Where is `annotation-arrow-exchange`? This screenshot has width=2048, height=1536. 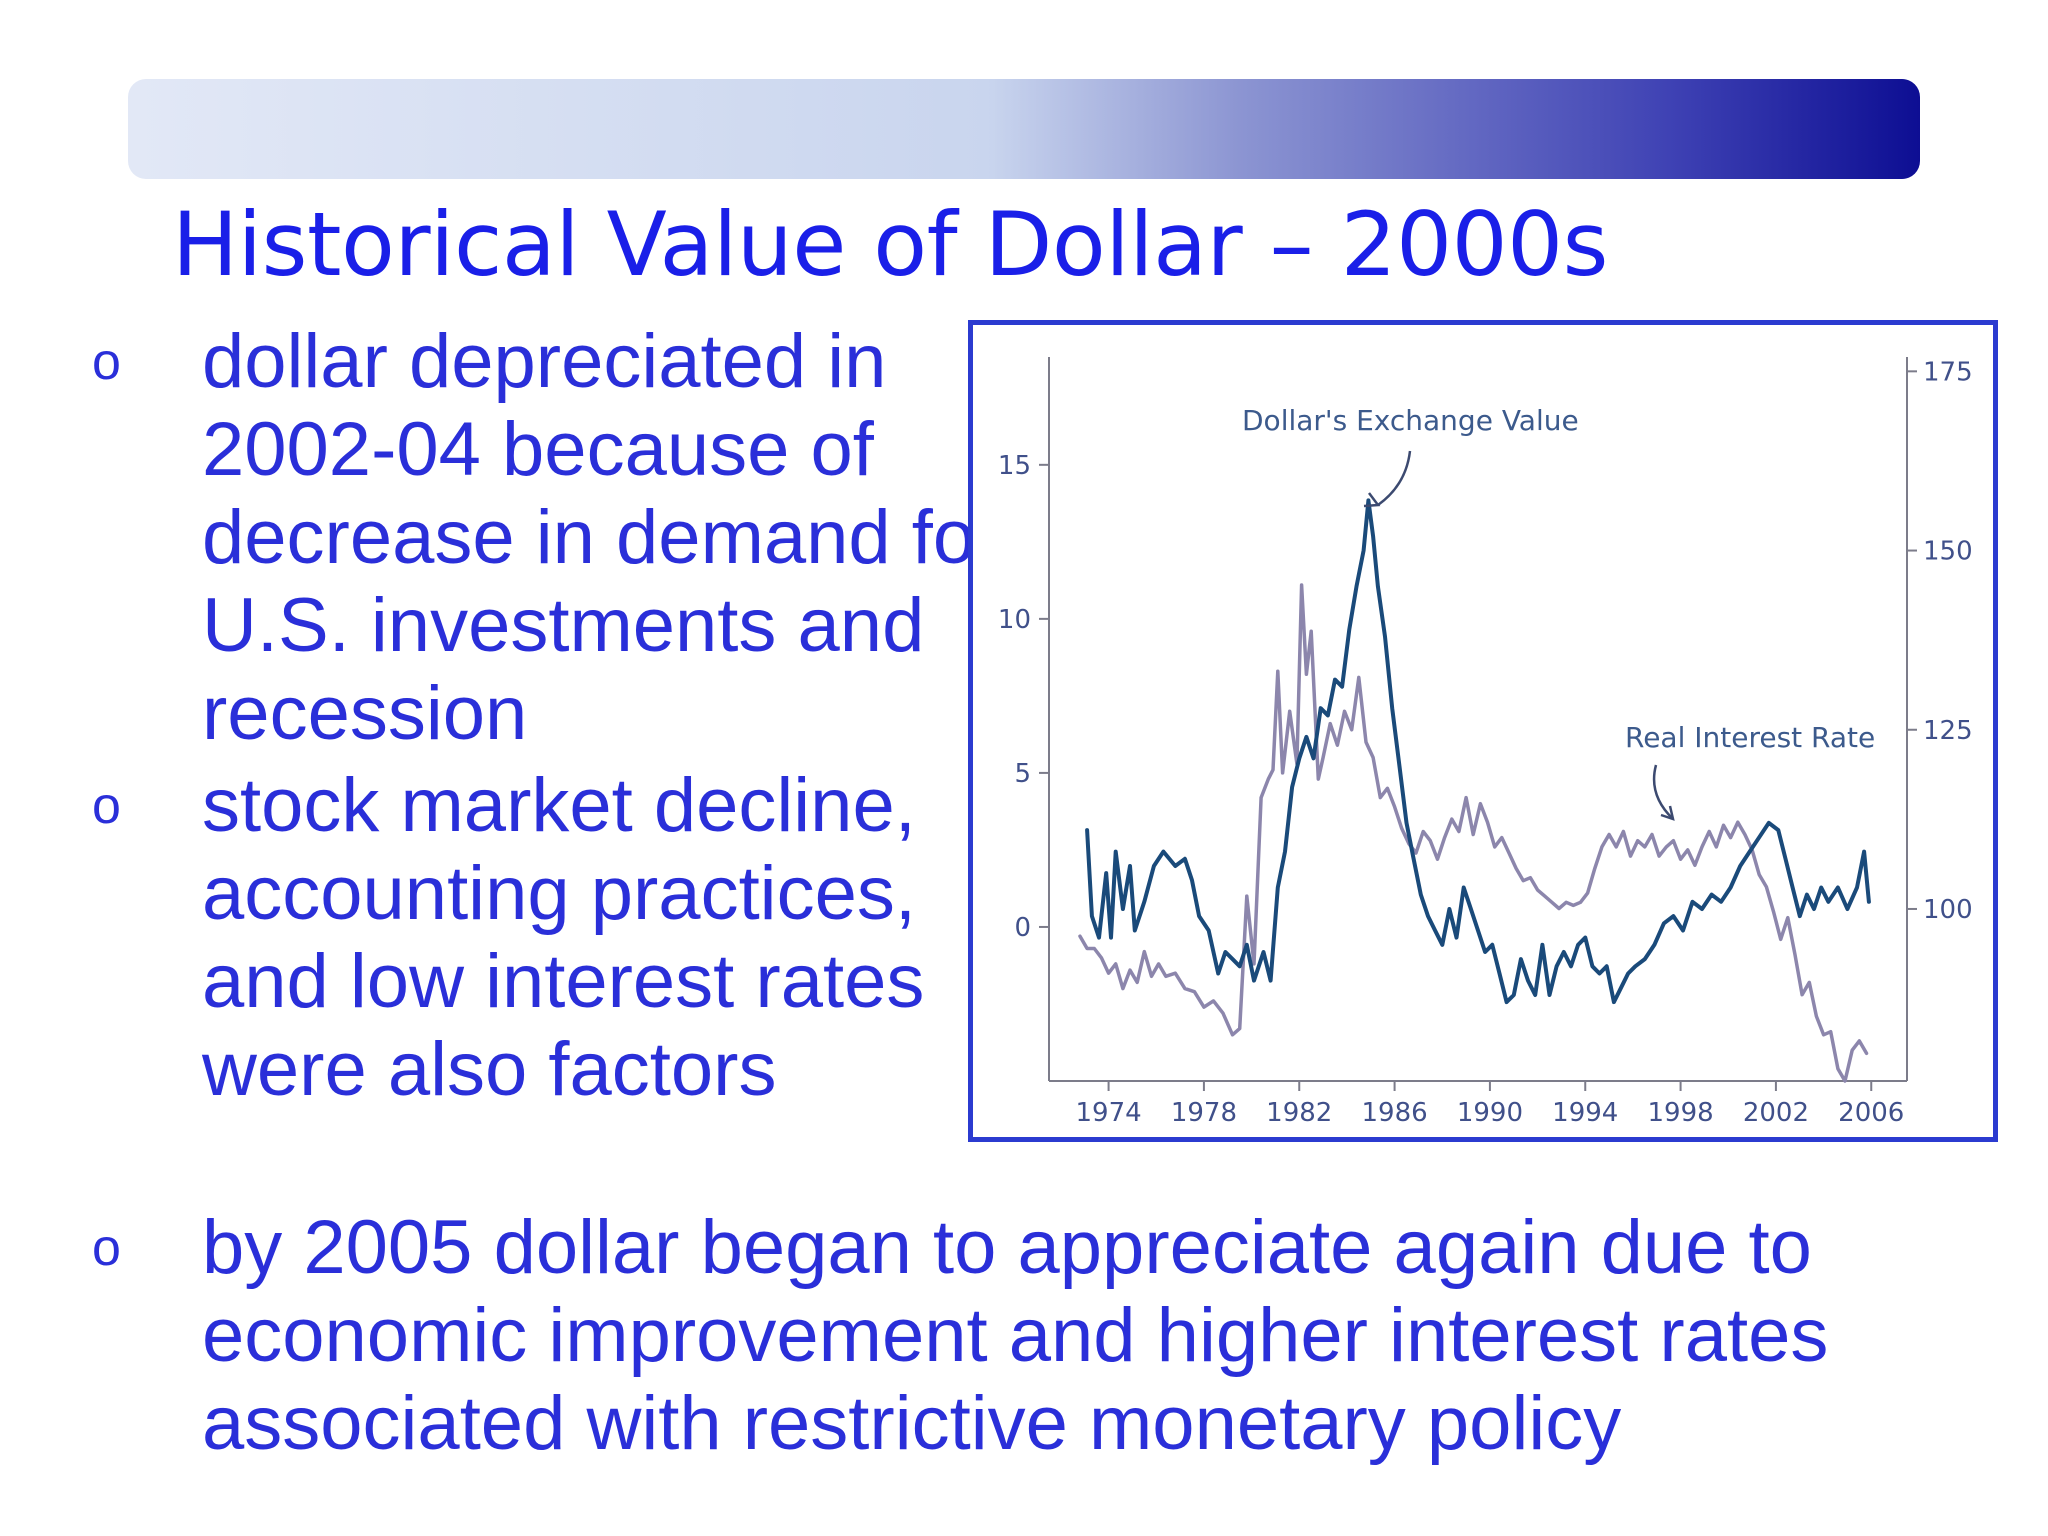
annotation-arrow-exchange is located at coordinates (1394, 478).